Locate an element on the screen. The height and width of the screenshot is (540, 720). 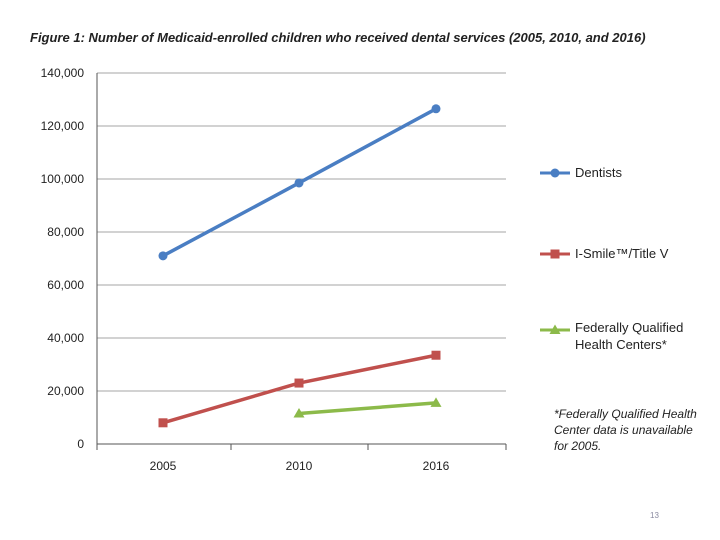
y-tick-label: 80,000 is located at coordinates (65, 232).